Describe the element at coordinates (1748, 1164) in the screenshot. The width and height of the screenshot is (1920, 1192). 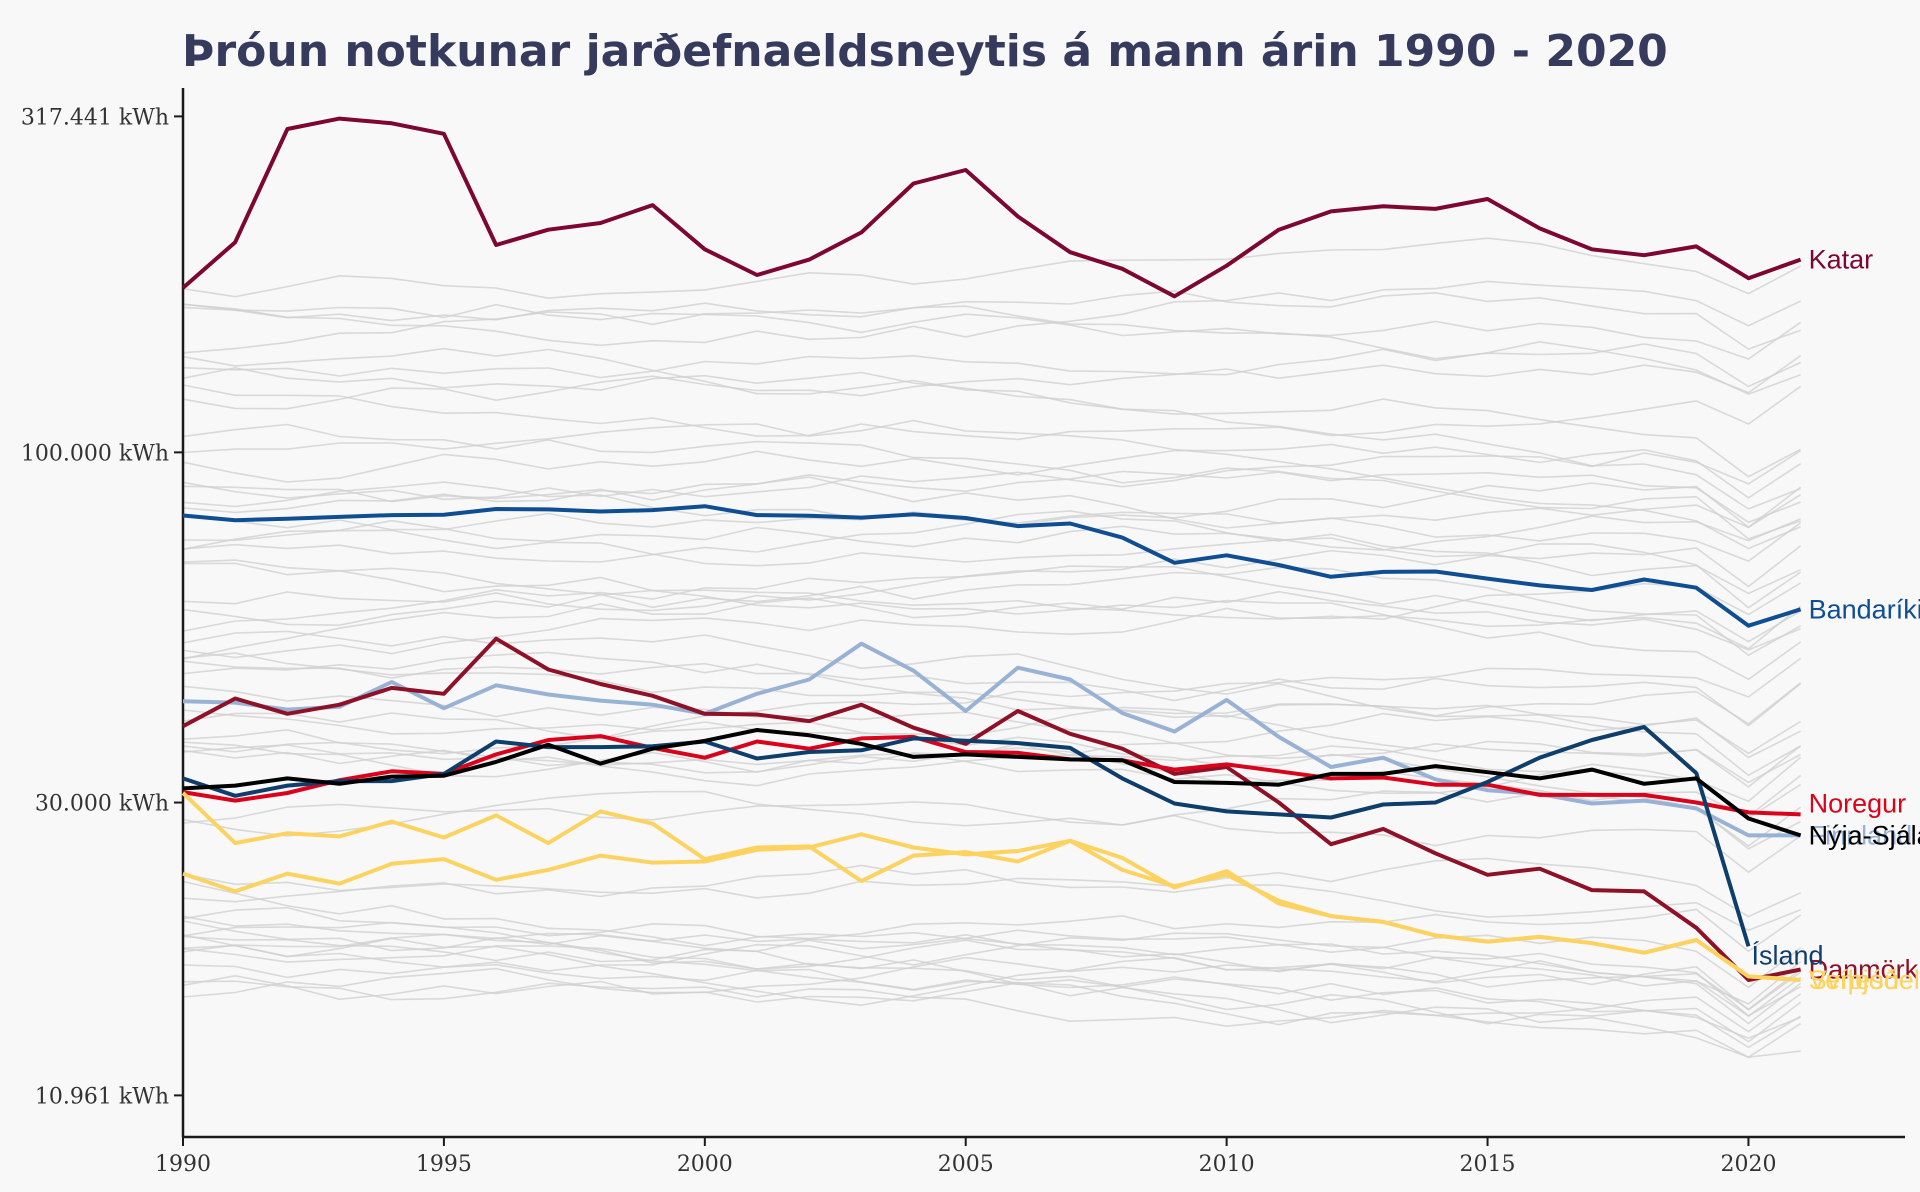
I see `x-tick-label: 2020` at that location.